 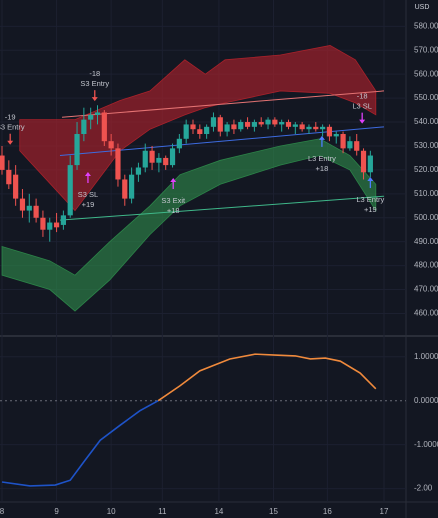 I want to click on y-tick-label: 470.00, so click(x=426, y=289).